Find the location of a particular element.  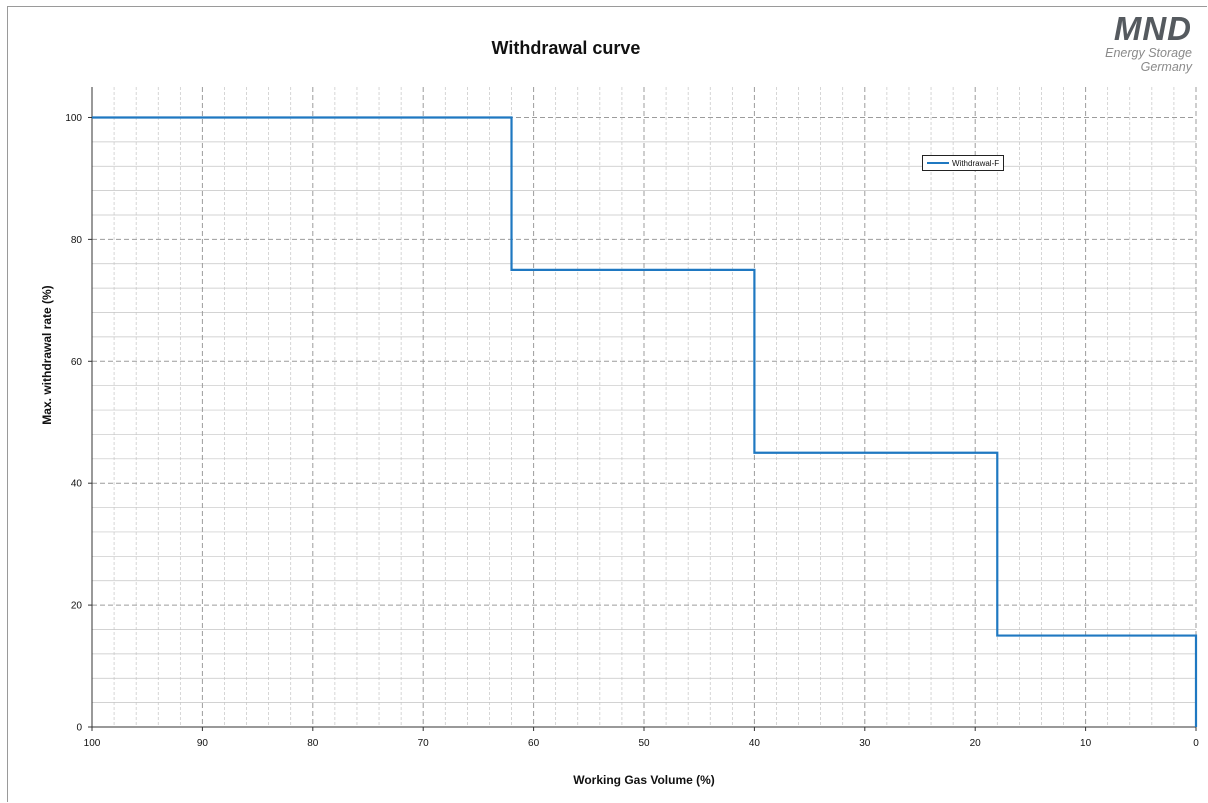

y-tick-label: 20 is located at coordinates (77, 606).